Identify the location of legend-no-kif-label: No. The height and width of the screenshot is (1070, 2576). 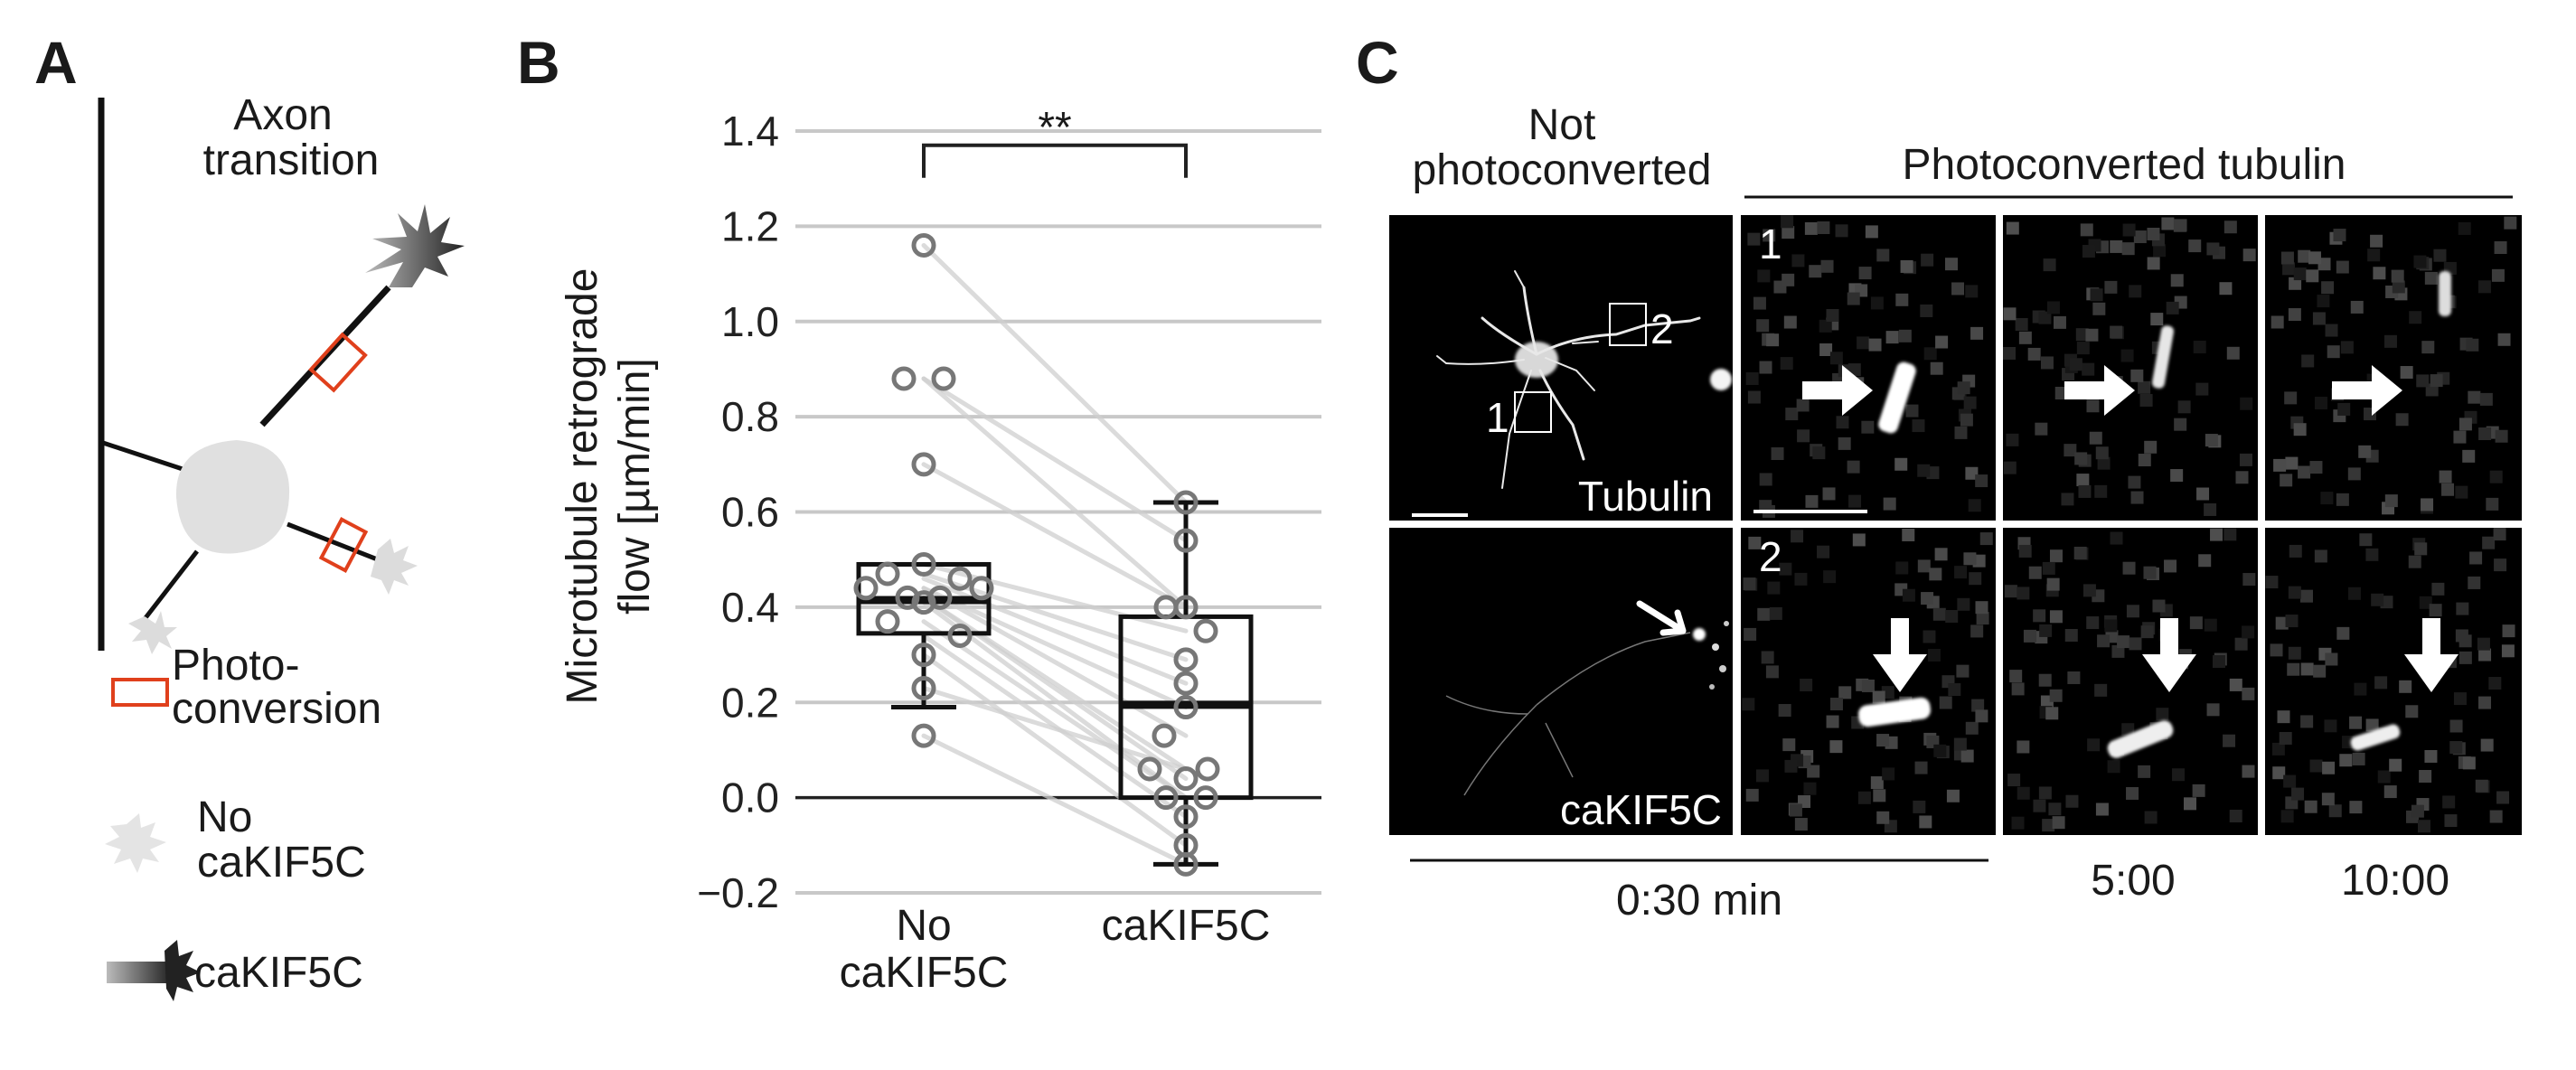
(225, 817).